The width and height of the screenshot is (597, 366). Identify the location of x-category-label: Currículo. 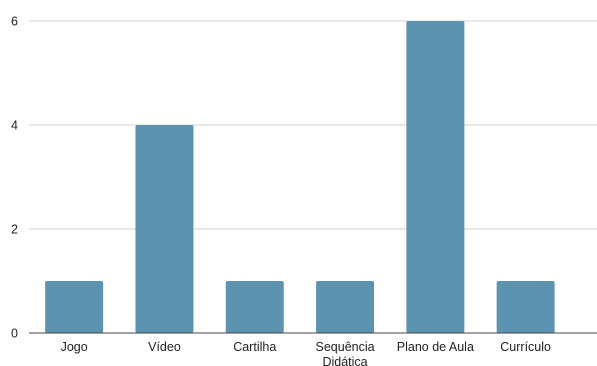
(525, 347).